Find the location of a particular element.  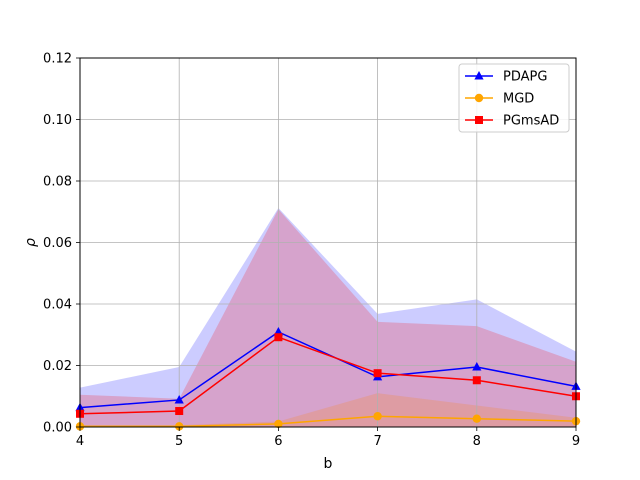

x-axis-label: b is located at coordinates (328, 464).